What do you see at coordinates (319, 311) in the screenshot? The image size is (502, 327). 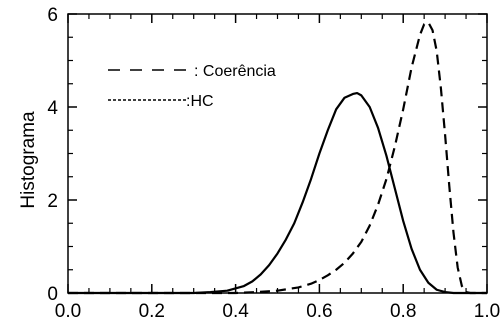 I see `x-tick-label: 0.6` at bounding box center [319, 311].